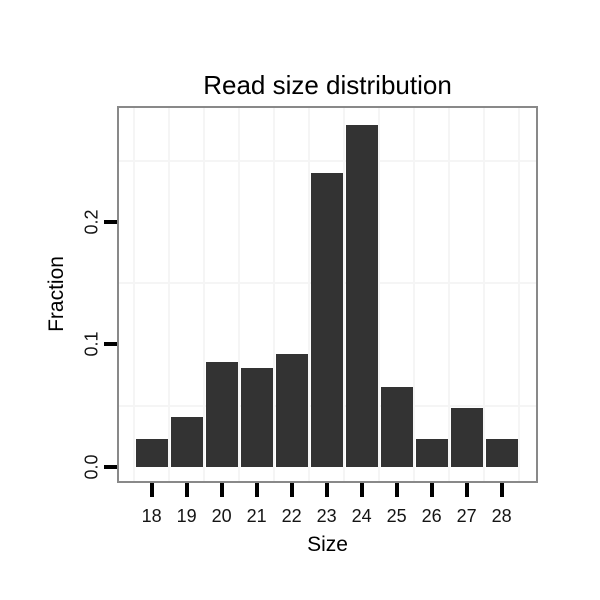 This screenshot has height=600, width=600. What do you see at coordinates (256, 516) in the screenshot?
I see `x-tick-label: 21` at bounding box center [256, 516].